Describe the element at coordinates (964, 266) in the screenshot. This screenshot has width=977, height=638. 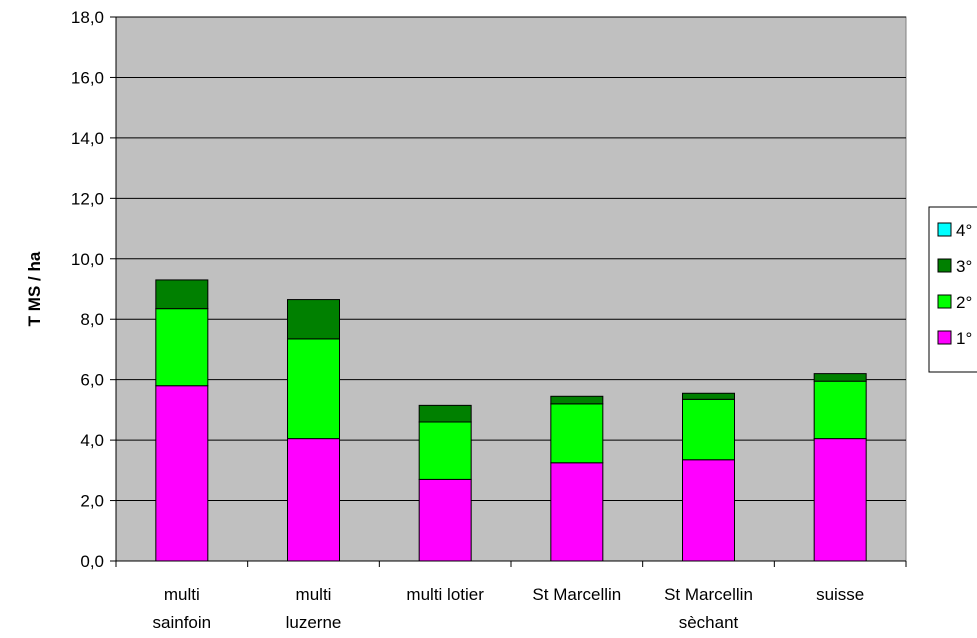
I see `legend-label: 3°` at that location.